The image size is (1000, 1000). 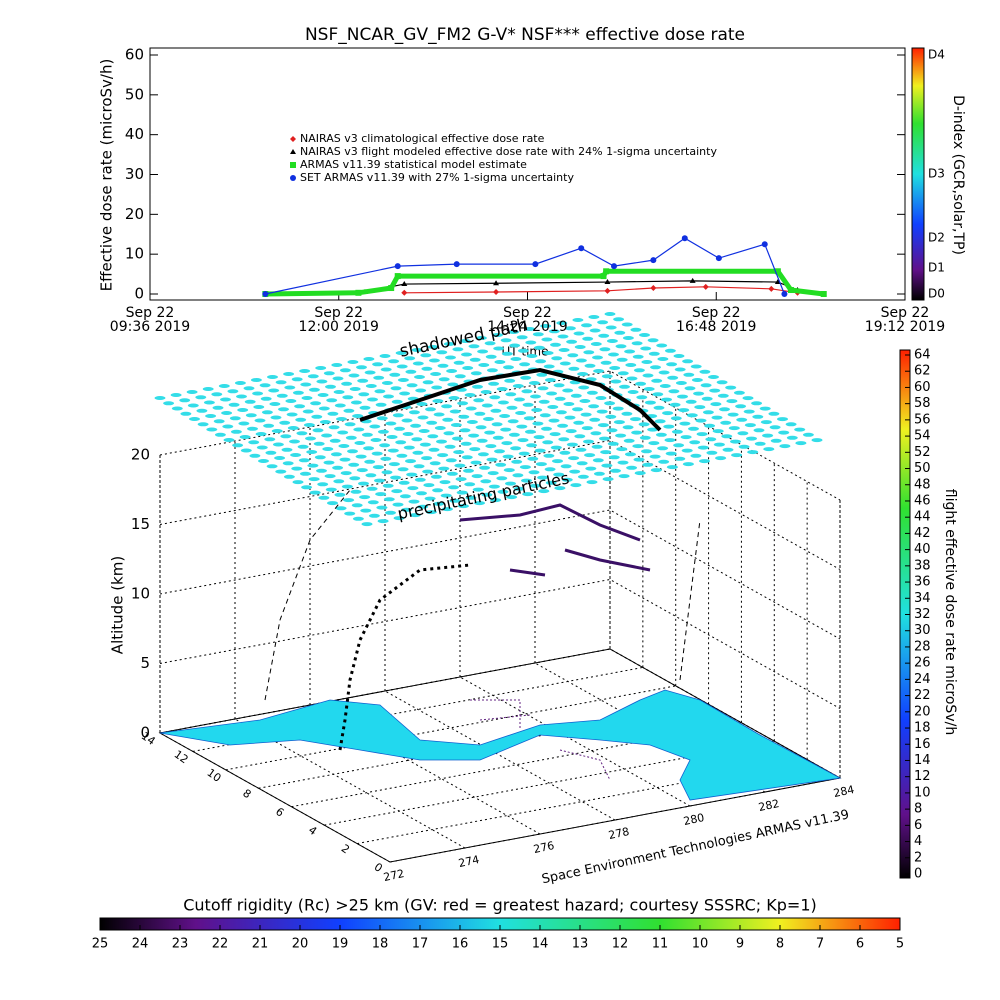 What do you see at coordinates (555, 540) in the screenshot?
I see `flight-track-high` at bounding box center [555, 540].